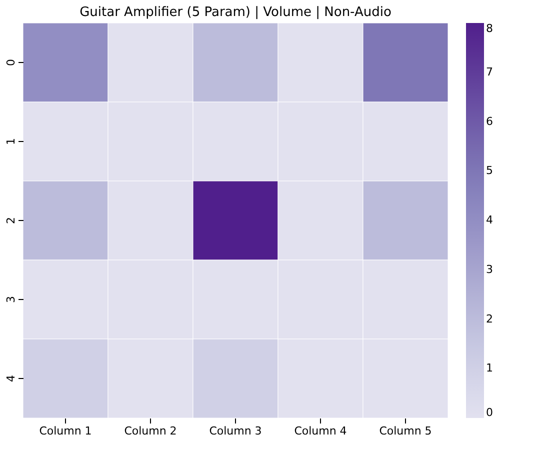 The image size is (551, 459). What do you see at coordinates (11, 299) in the screenshot?
I see `y-tick-label: 3` at bounding box center [11, 299].